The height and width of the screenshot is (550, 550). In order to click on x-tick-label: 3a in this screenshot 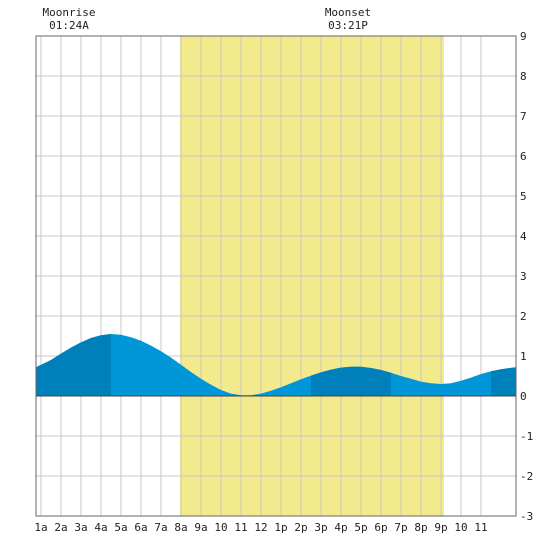, I will do `click(80, 527)`.